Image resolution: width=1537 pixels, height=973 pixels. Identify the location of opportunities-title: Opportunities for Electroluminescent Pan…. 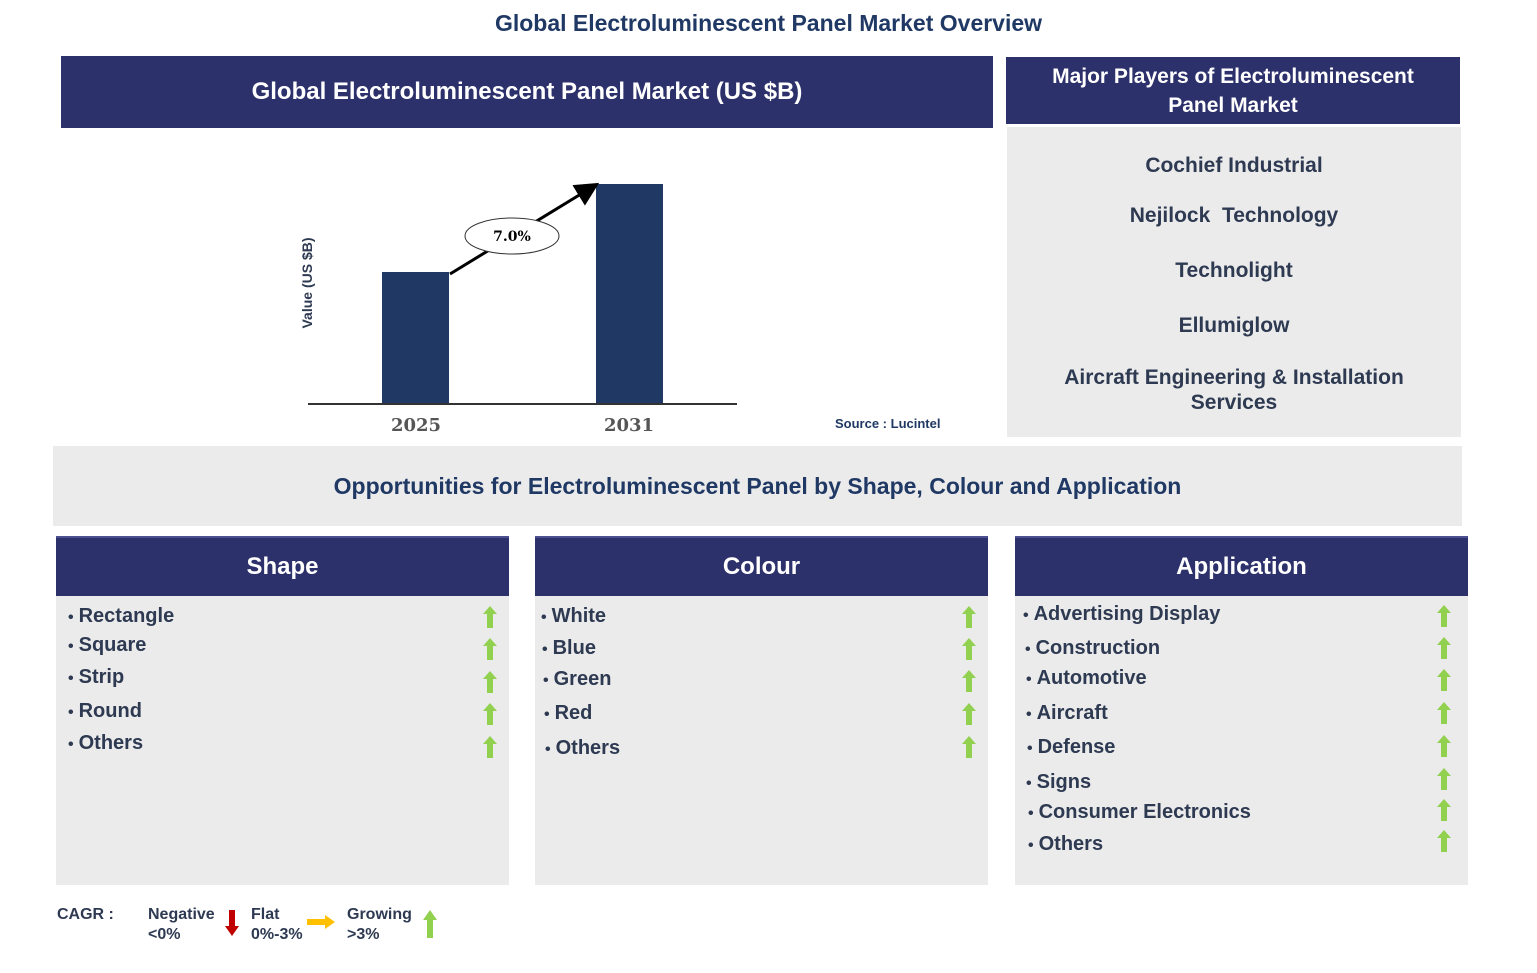
(757, 486).